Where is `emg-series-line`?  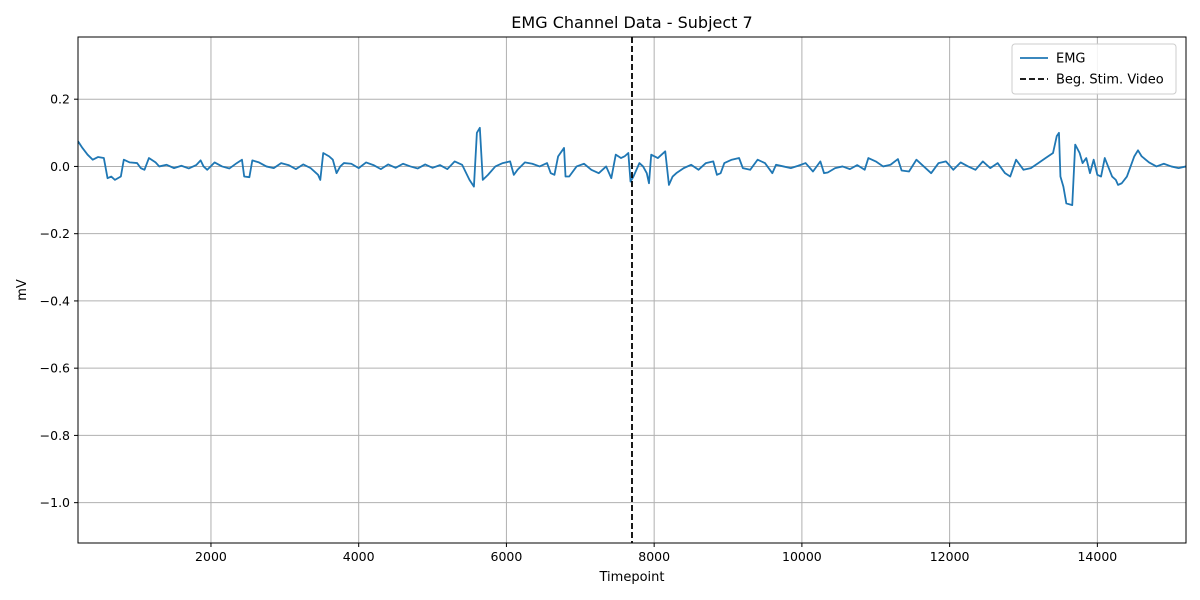
emg-series-line is located at coordinates (632, 166).